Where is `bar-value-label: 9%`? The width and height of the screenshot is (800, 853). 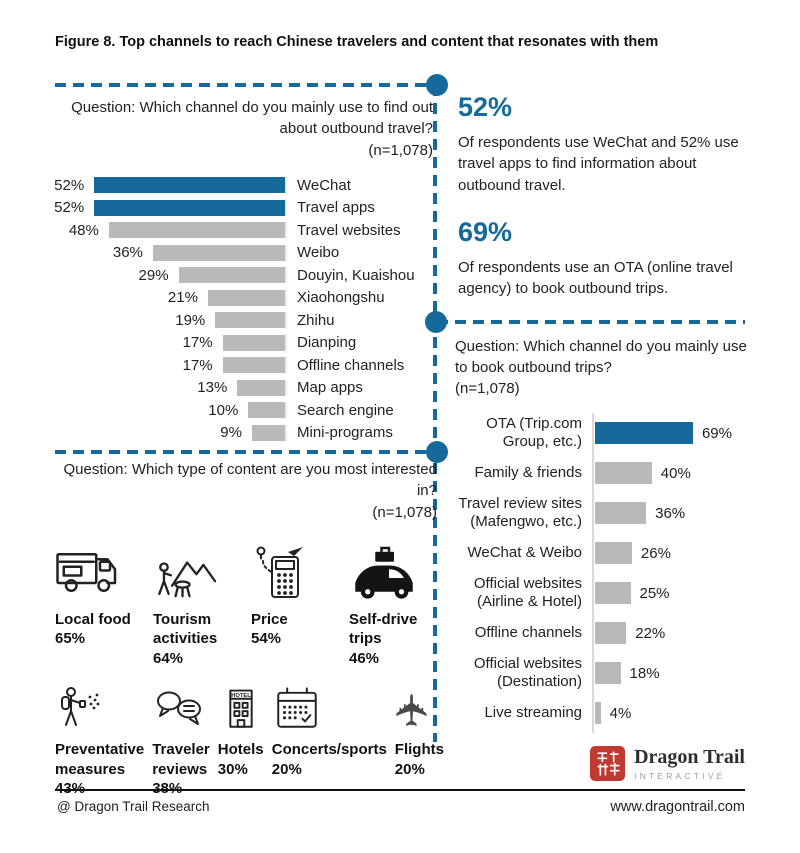
bar-value-label: 9% is located at coordinates (231, 433).